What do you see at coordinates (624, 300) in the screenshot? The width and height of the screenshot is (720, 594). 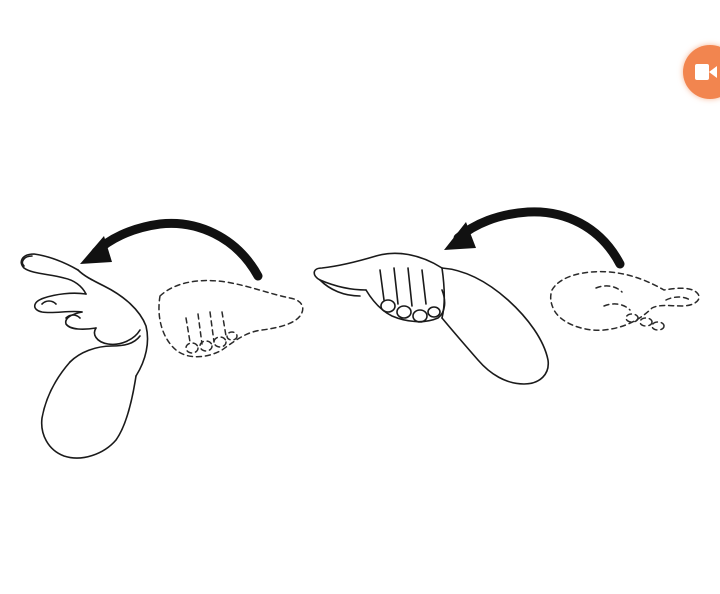 I see `right-ghost-hand` at bounding box center [624, 300].